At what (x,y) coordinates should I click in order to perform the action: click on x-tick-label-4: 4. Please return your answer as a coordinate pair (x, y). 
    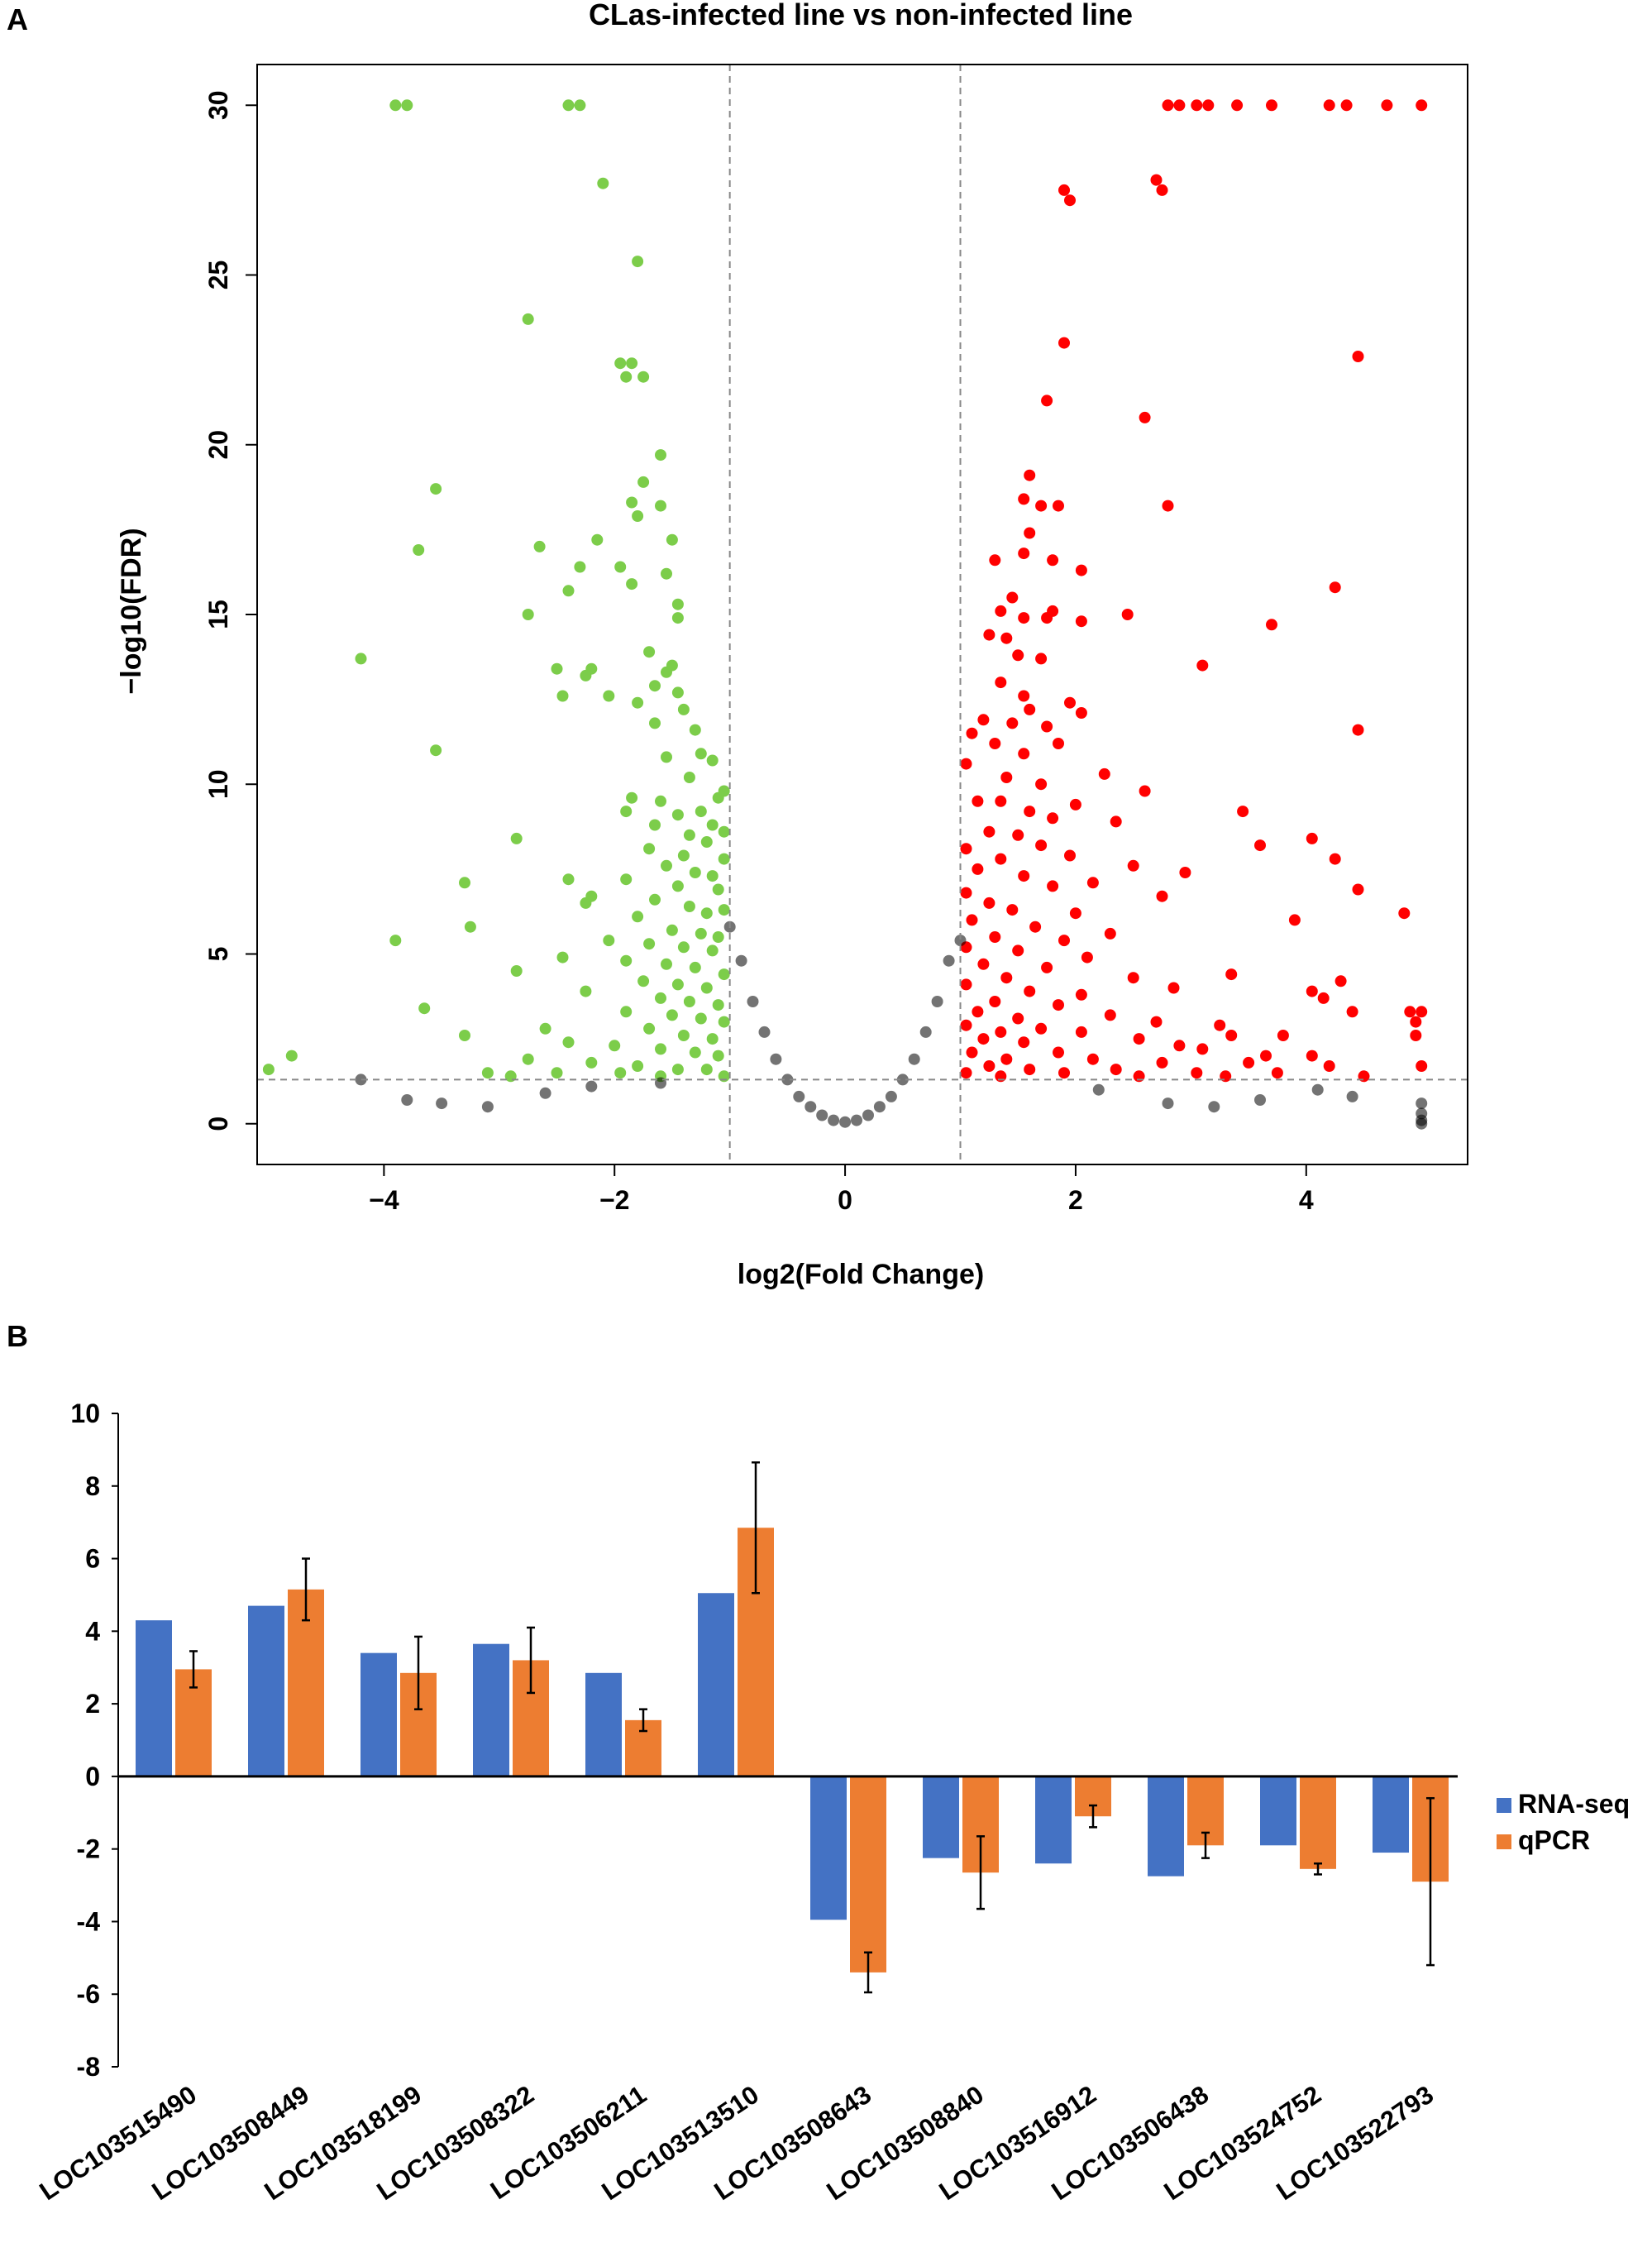
    Looking at the image, I should click on (1307, 1200).